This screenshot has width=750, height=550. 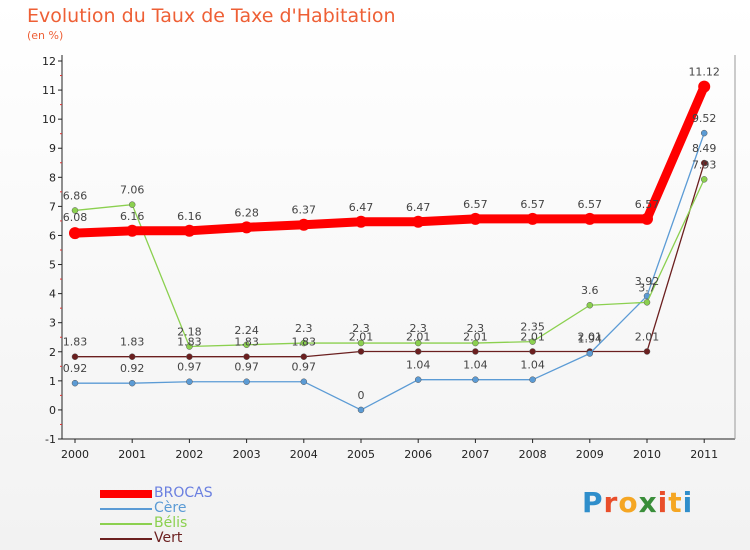 I want to click on data-label: 2.24, so click(x=246, y=330).